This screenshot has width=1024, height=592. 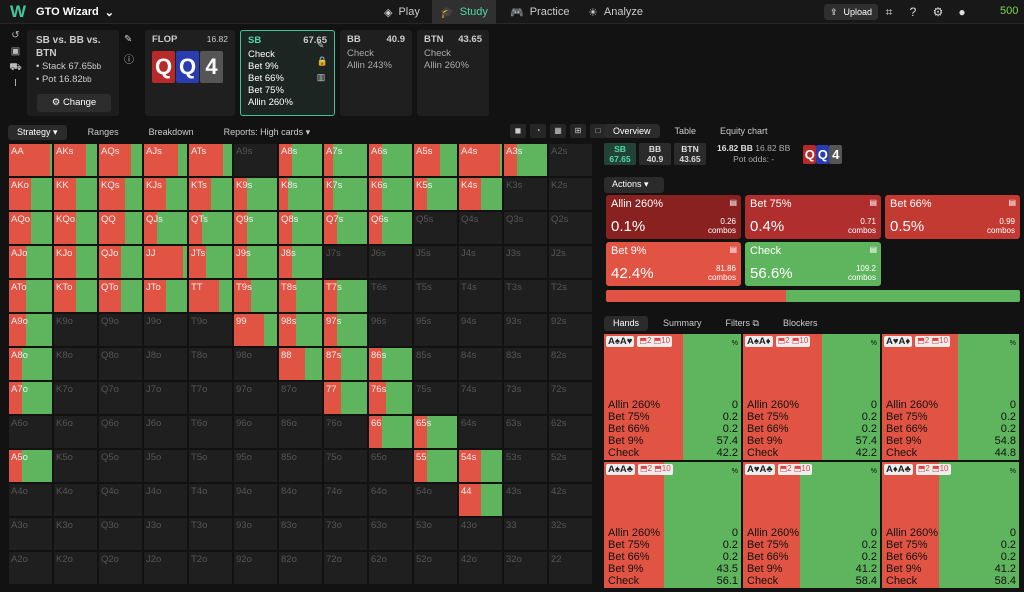 What do you see at coordinates (210, 534) in the screenshot?
I see `hand-cell: T3o` at bounding box center [210, 534].